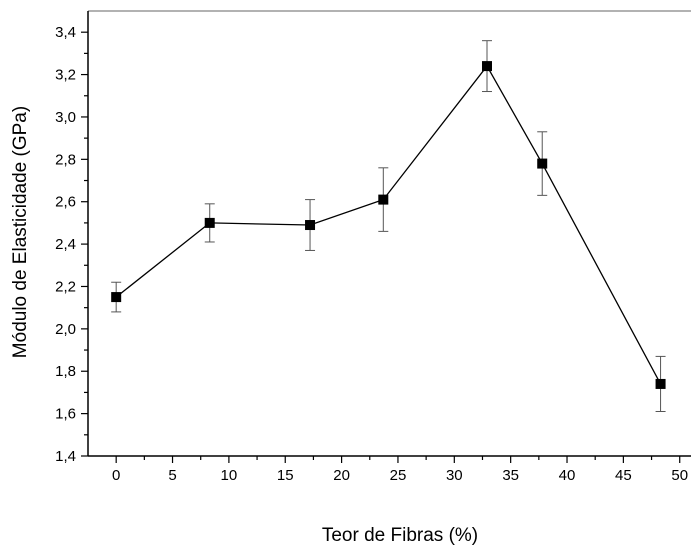 The height and width of the screenshot is (550, 691). Describe the element at coordinates (679, 475) in the screenshot. I see `x-tick-label: 50` at that location.